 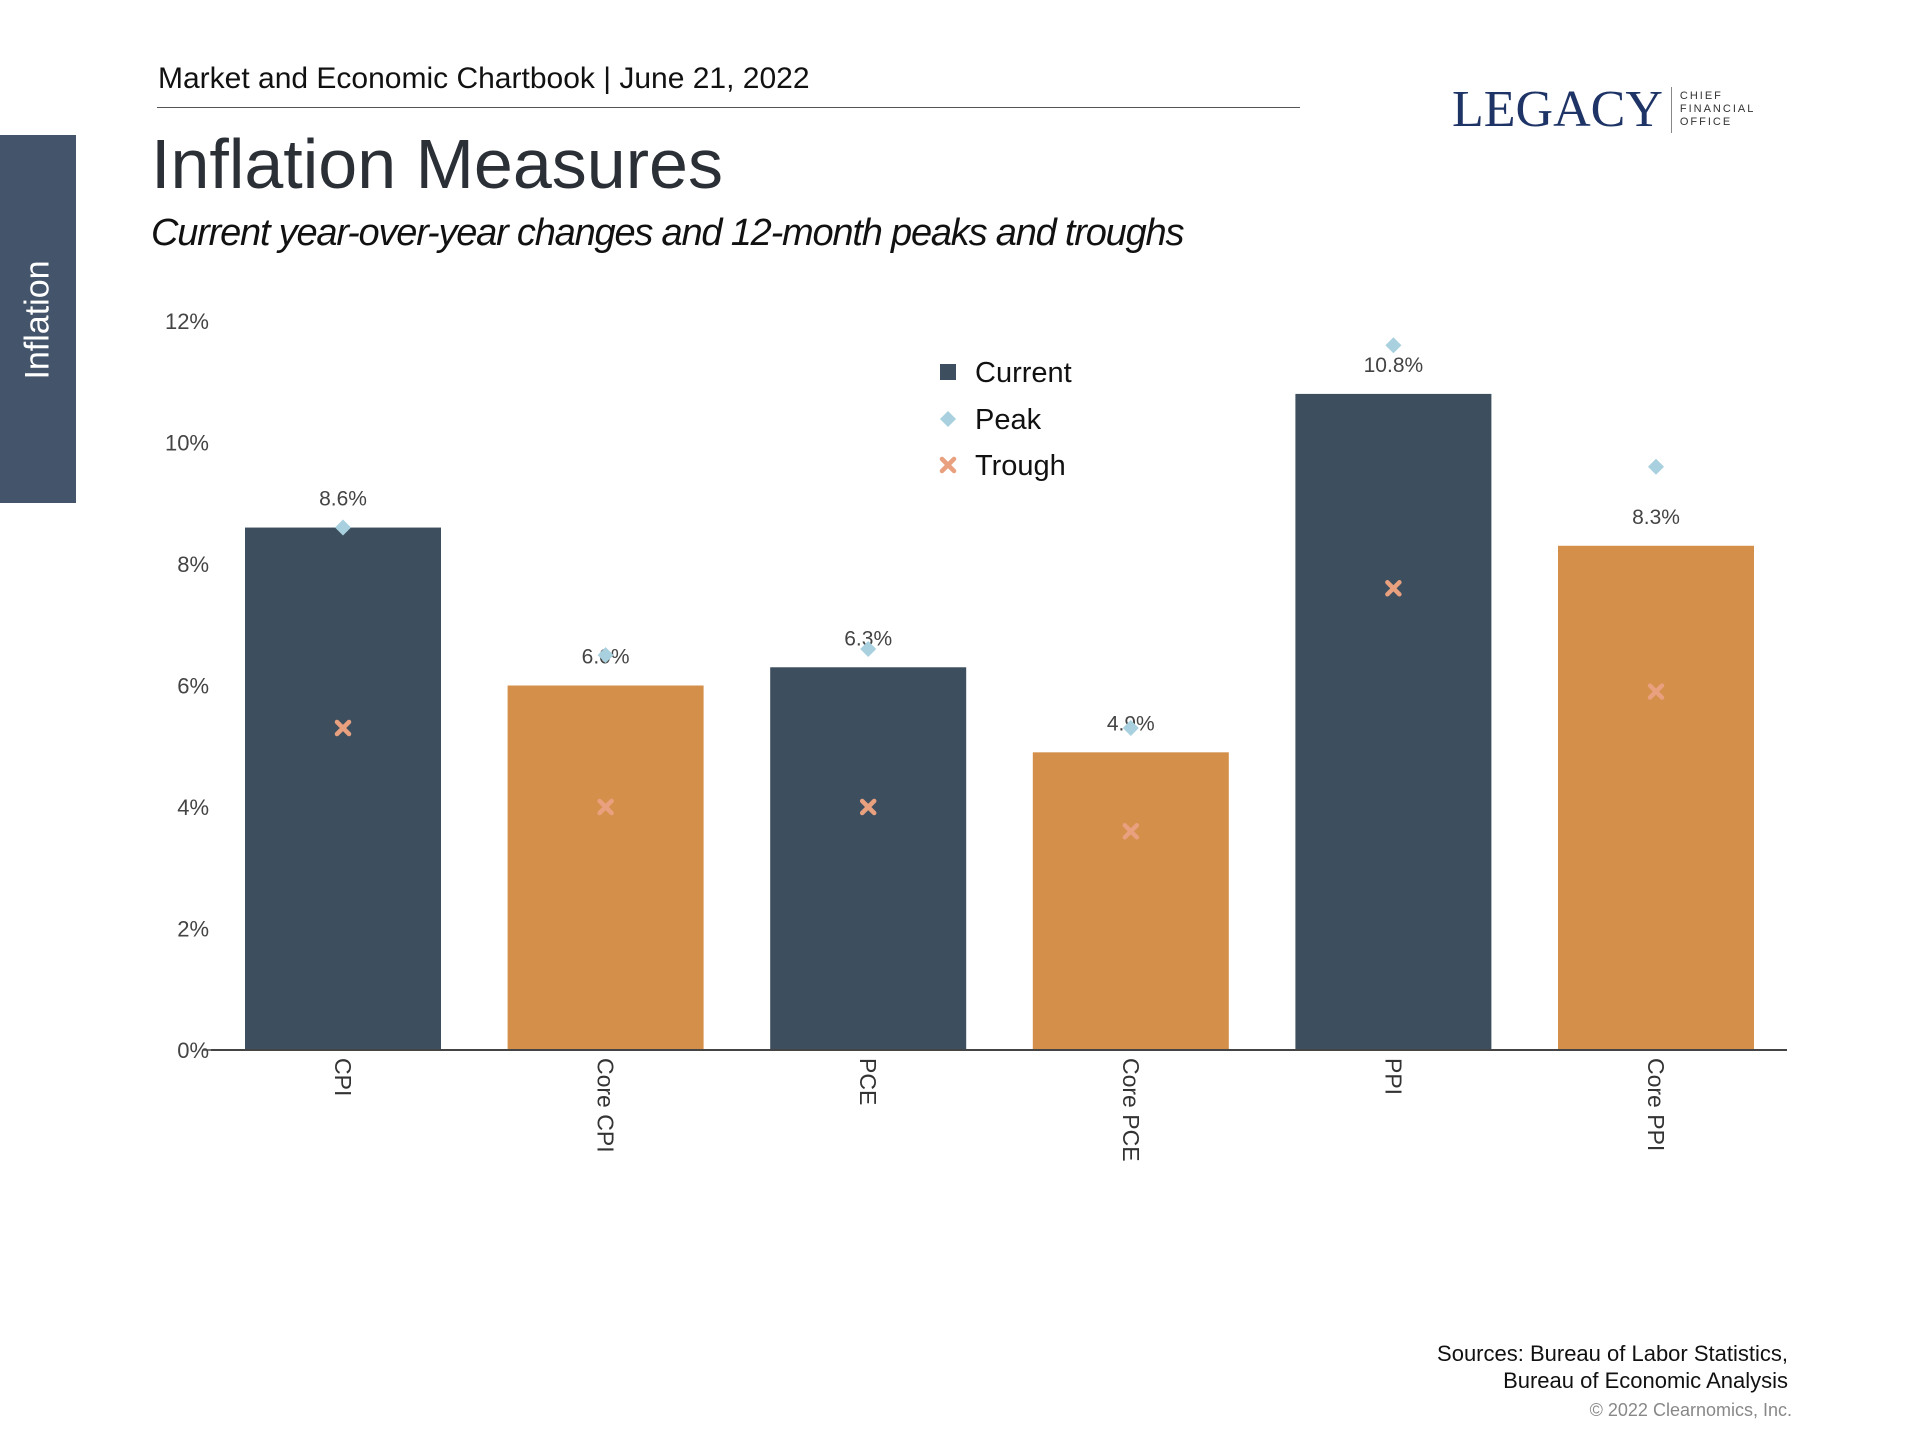 I want to click on legend-peak-swatch, so click(x=948, y=419).